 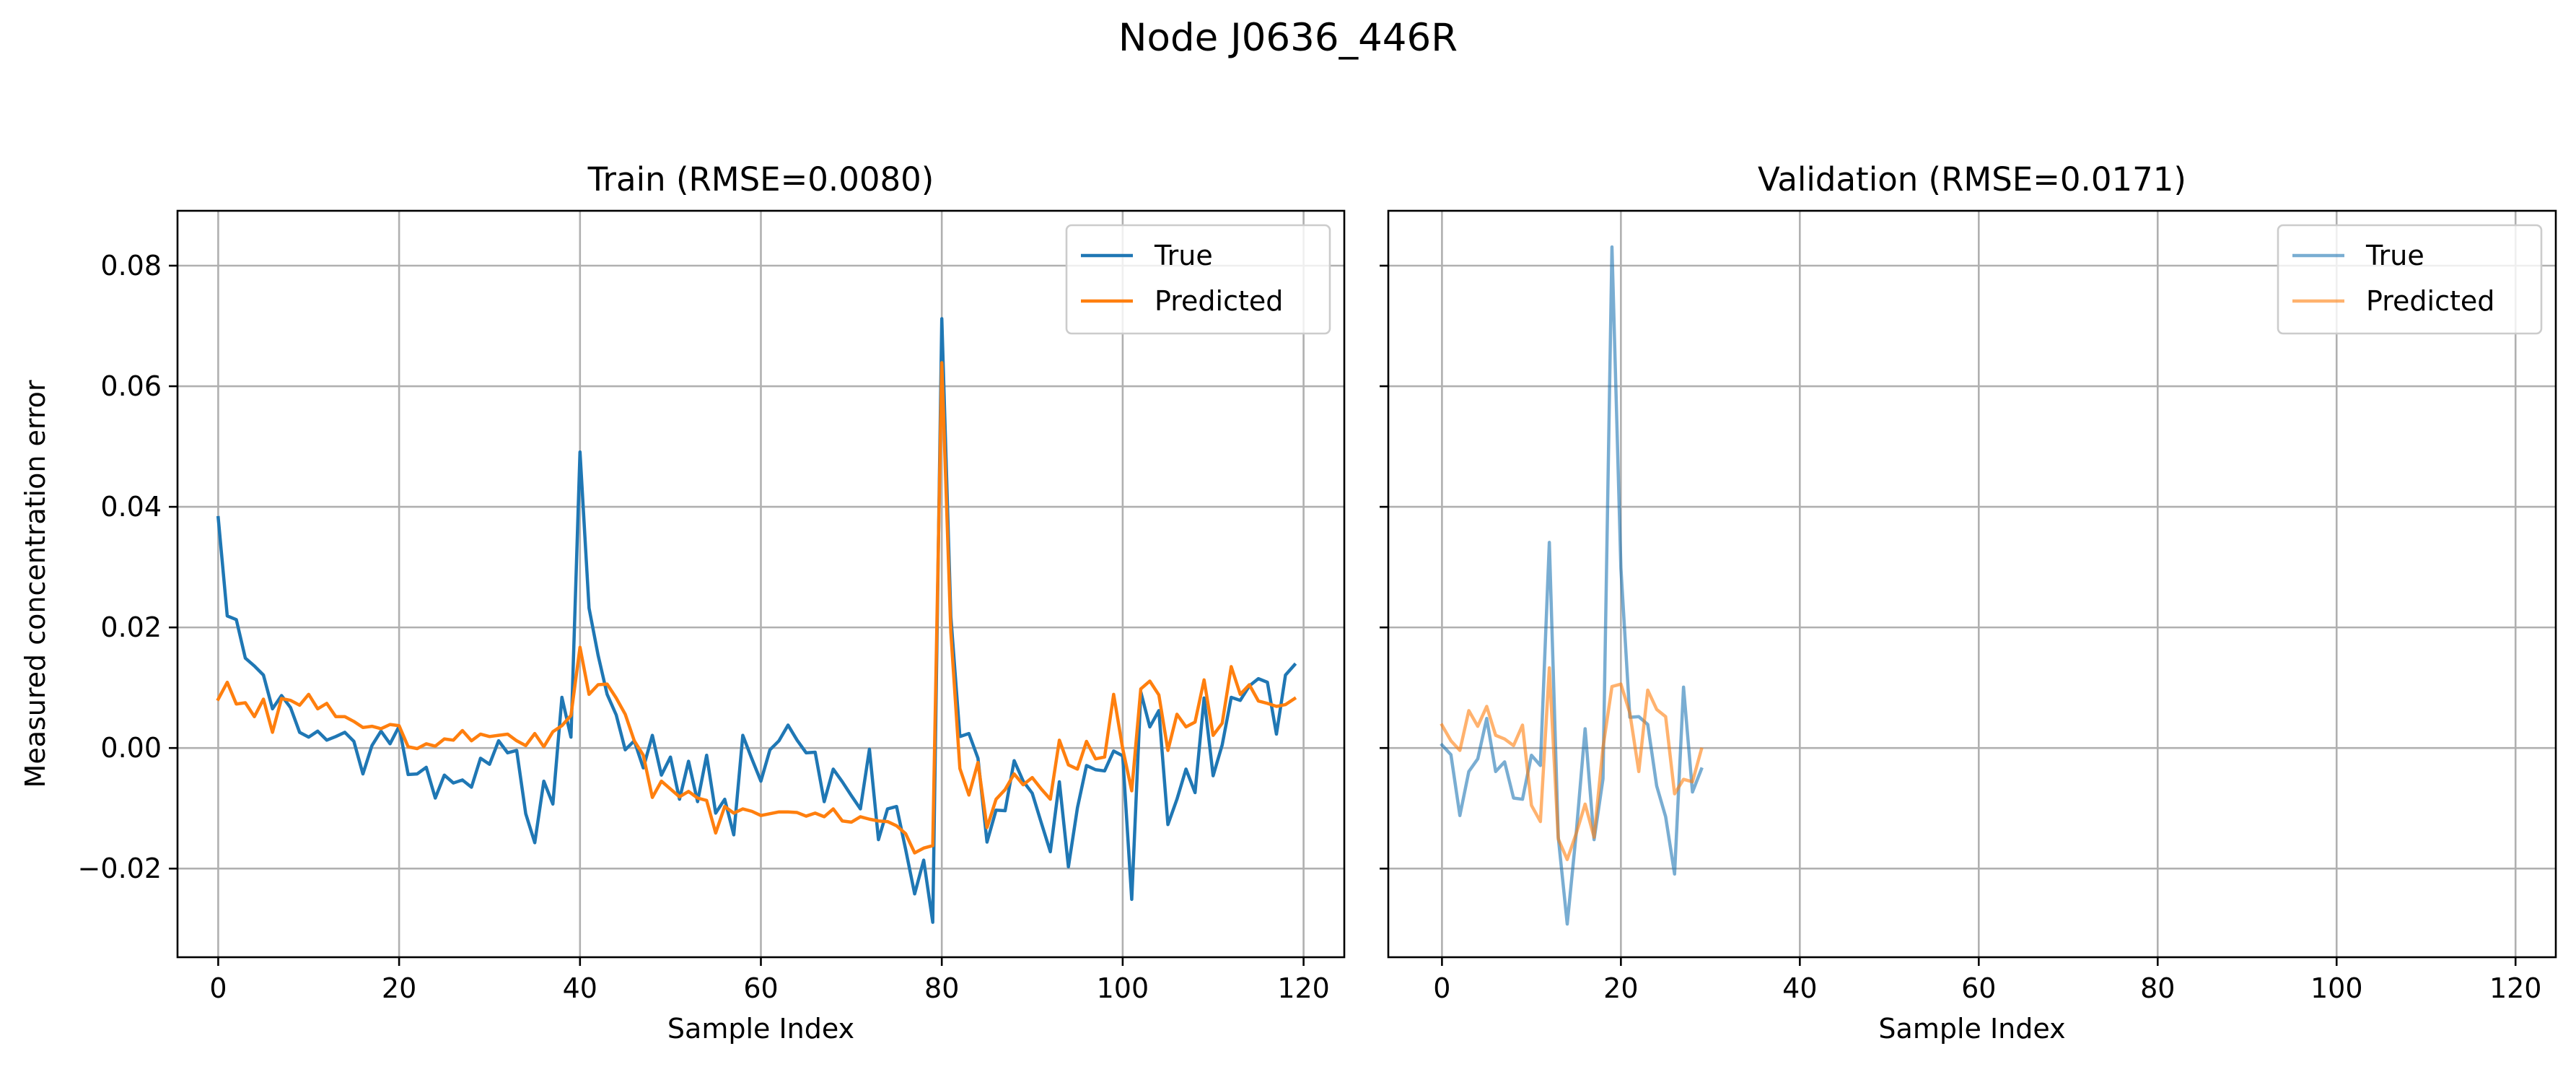 What do you see at coordinates (131, 386) in the screenshot?
I see `y-tick-label: 0.06` at bounding box center [131, 386].